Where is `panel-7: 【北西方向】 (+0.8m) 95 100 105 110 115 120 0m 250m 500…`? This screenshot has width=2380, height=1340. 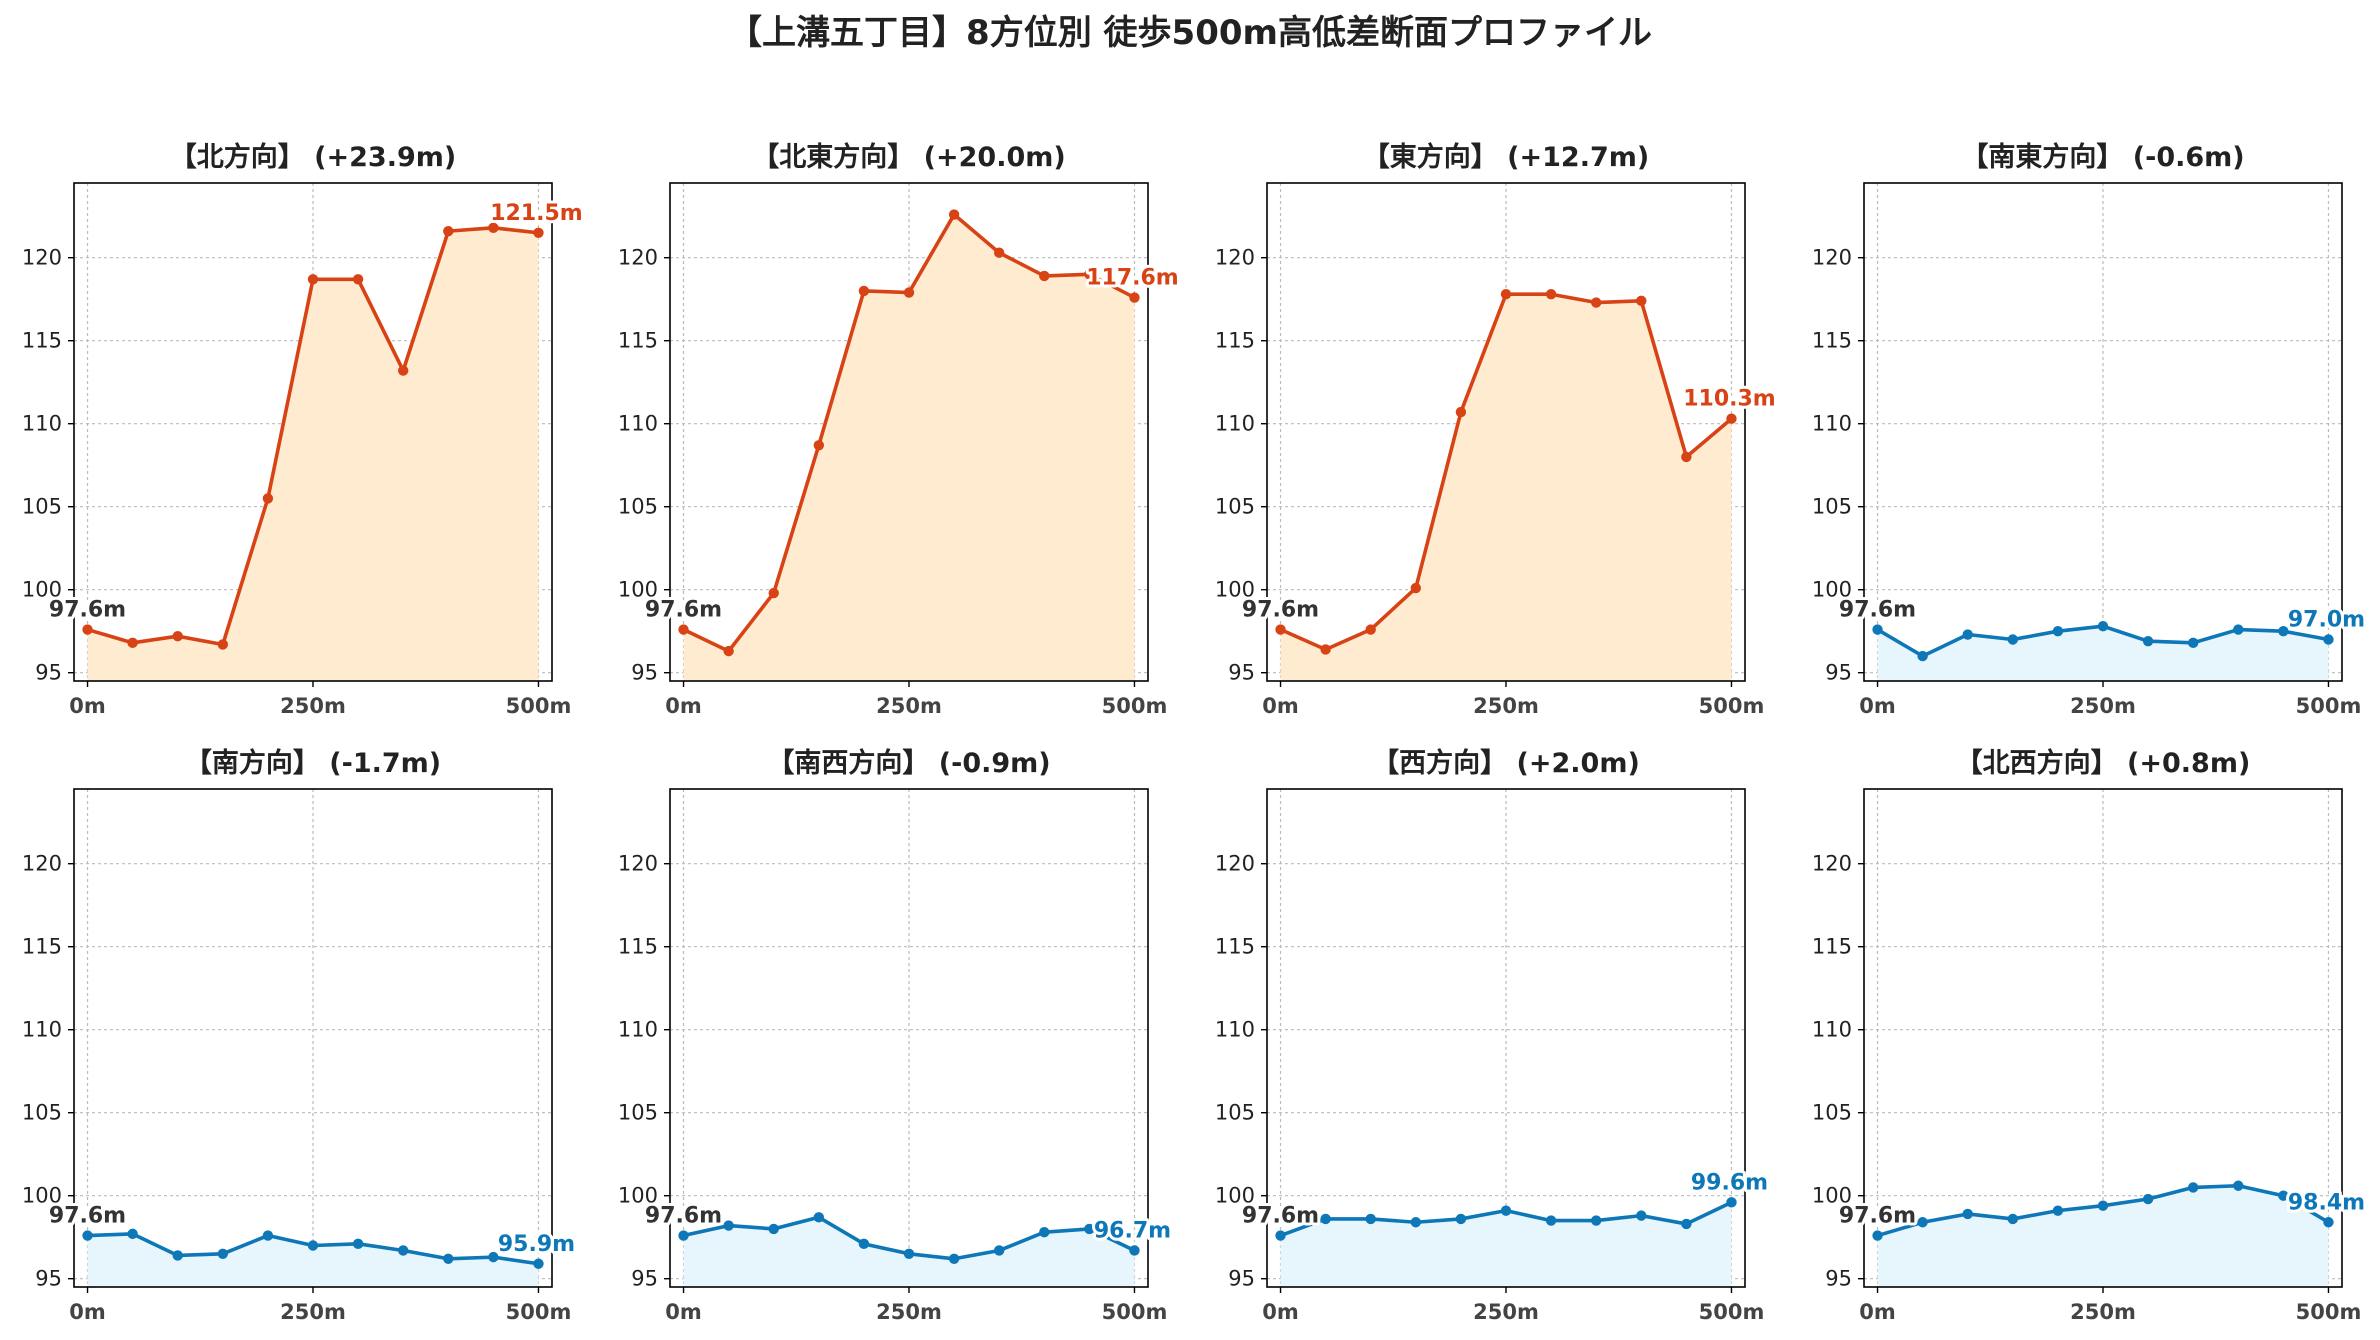
panel-7: 【北西方向】 (+0.8m) 95 100 105 110 115 120 0m 250m 500… is located at coordinates (2090, 1035).